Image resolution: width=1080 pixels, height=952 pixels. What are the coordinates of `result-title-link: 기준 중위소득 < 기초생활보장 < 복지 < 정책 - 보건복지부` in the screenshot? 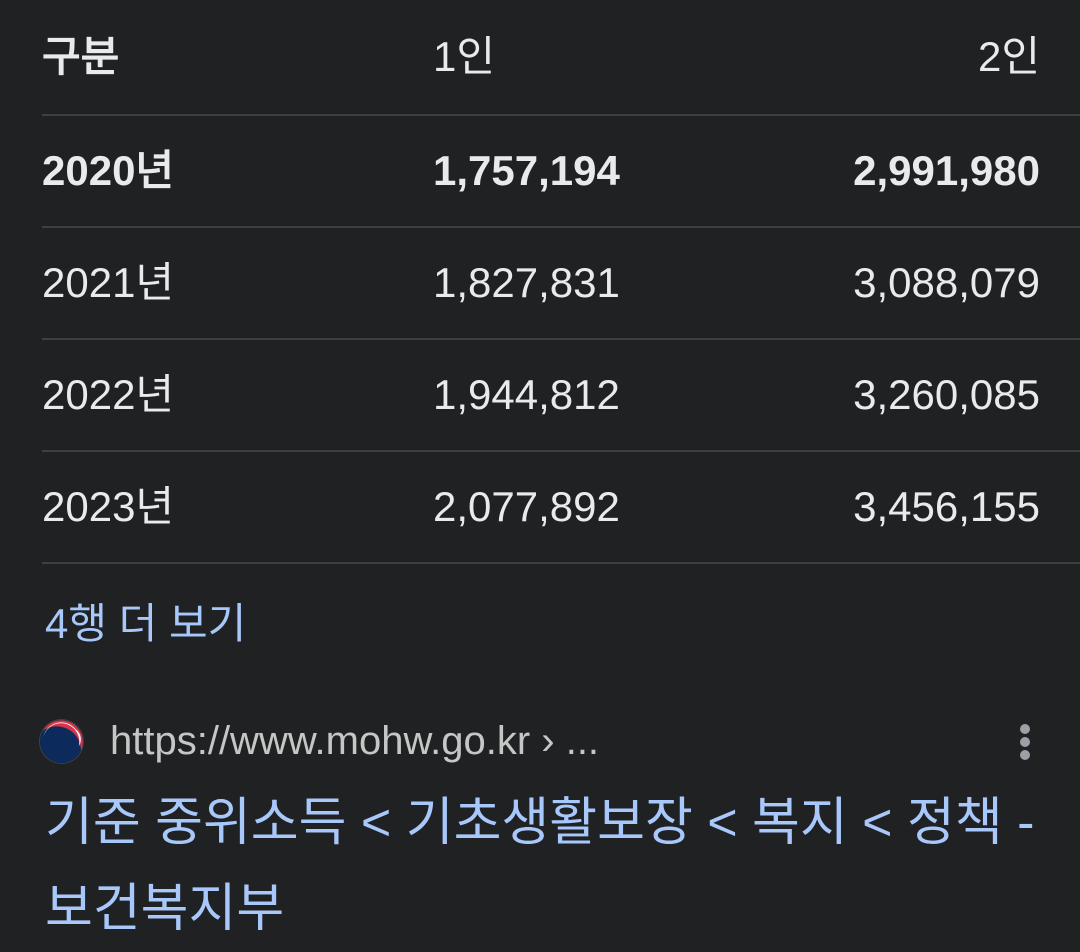 It's located at (540, 866).